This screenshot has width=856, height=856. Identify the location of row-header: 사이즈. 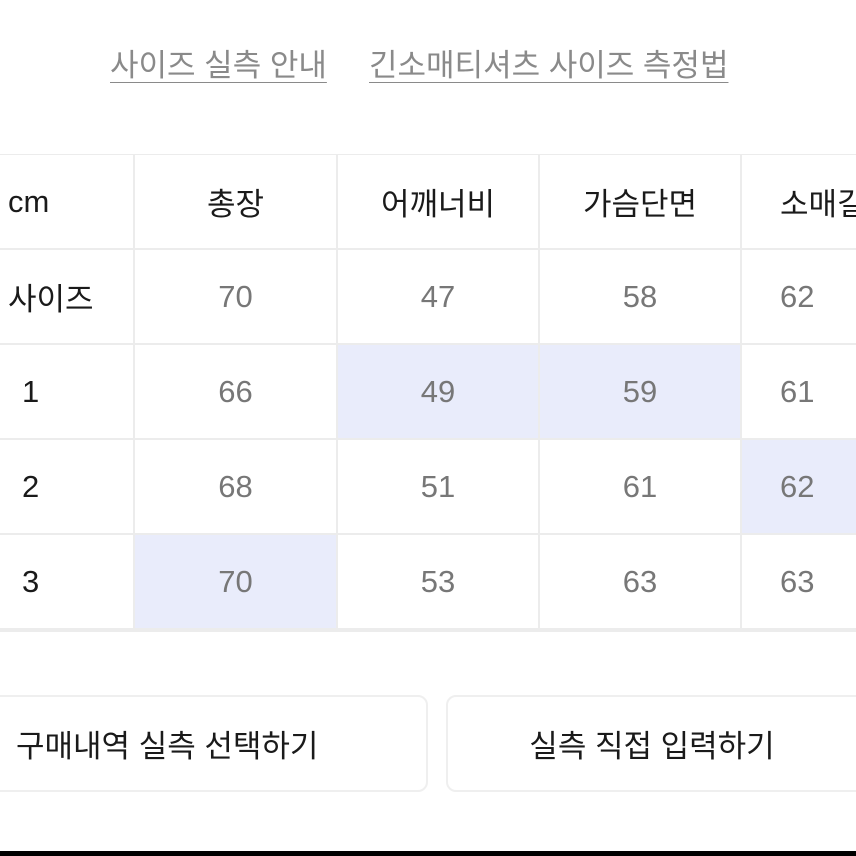
(66, 296).